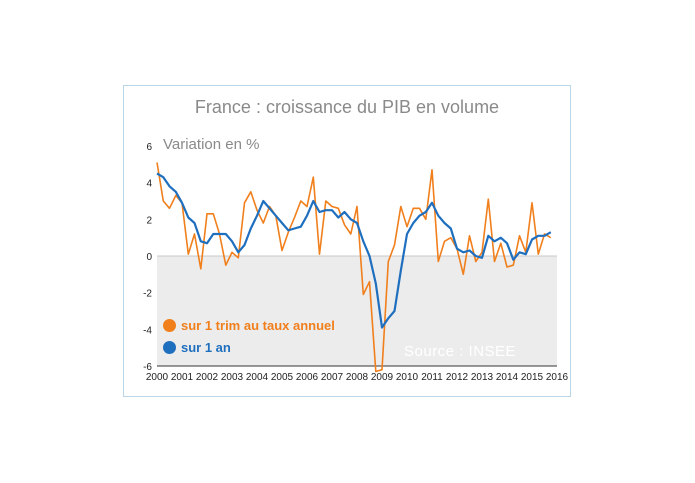 This screenshot has width=695, height=483. Describe the element at coordinates (257, 377) in the screenshot. I see `x-tick-label: 2004` at that location.